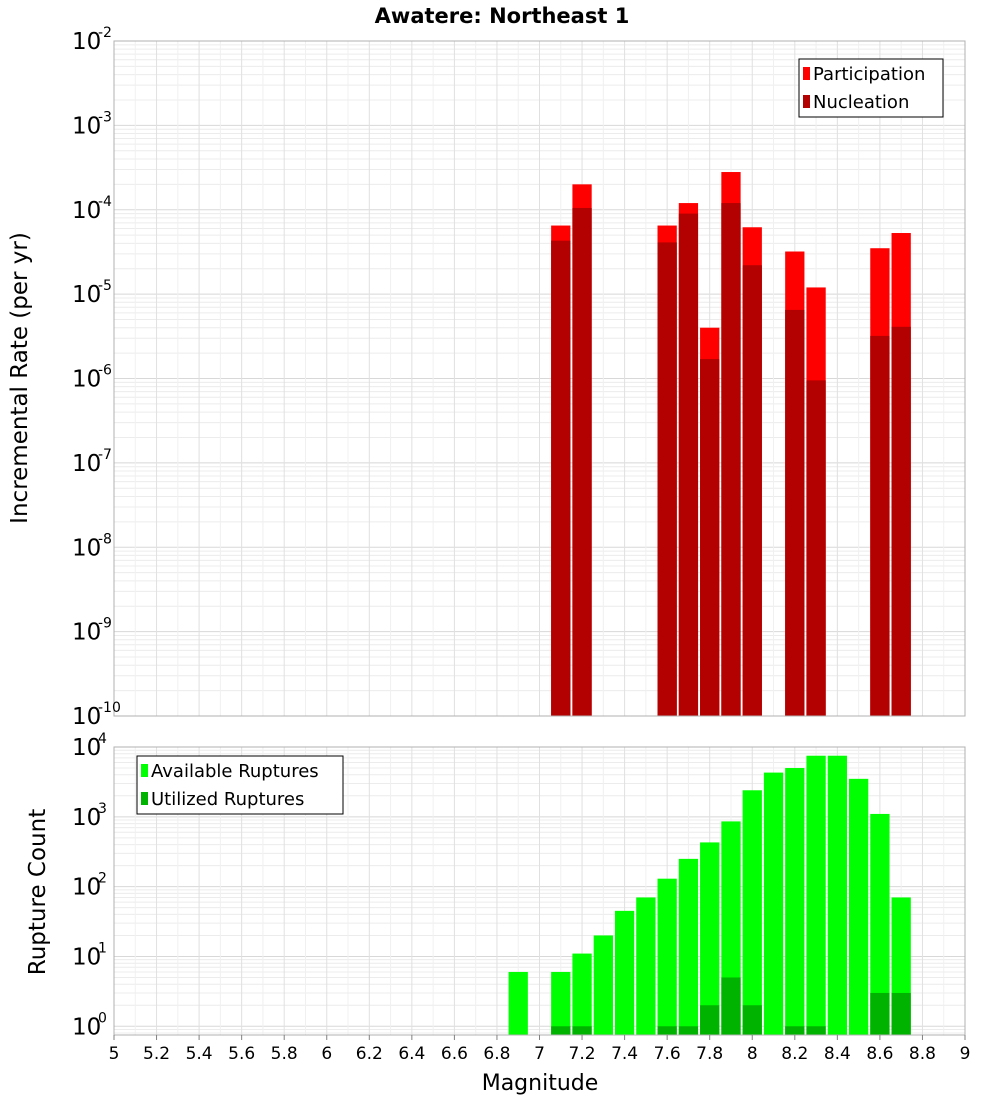 The width and height of the screenshot is (1000, 1100). Describe the element at coordinates (752, 1054) in the screenshot. I see `x-tick-label: 8` at that location.